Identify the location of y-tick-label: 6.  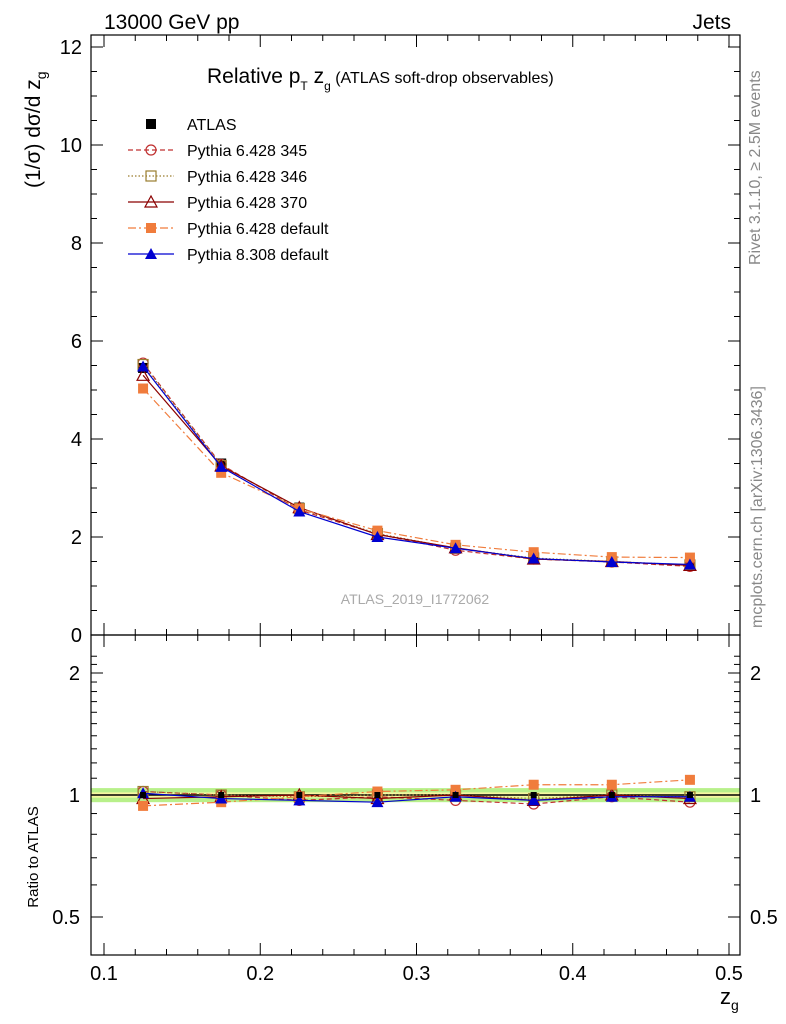
(76, 342).